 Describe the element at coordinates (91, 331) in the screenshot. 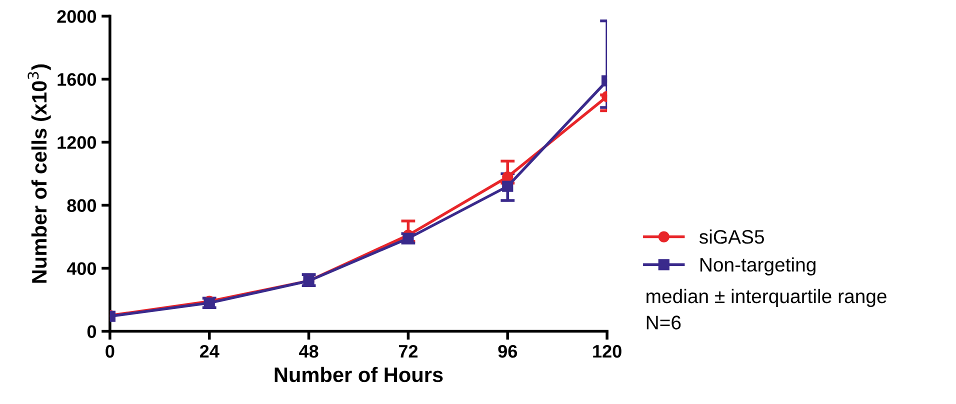

I see `y-tick-label: 0` at that location.